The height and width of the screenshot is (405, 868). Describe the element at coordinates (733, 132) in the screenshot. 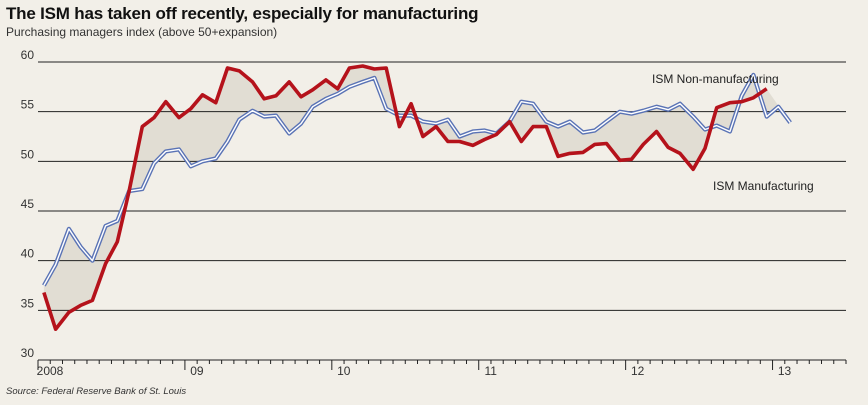

I see `series-annotations: ISM Non-manufacturing ISM Manufacturing` at that location.